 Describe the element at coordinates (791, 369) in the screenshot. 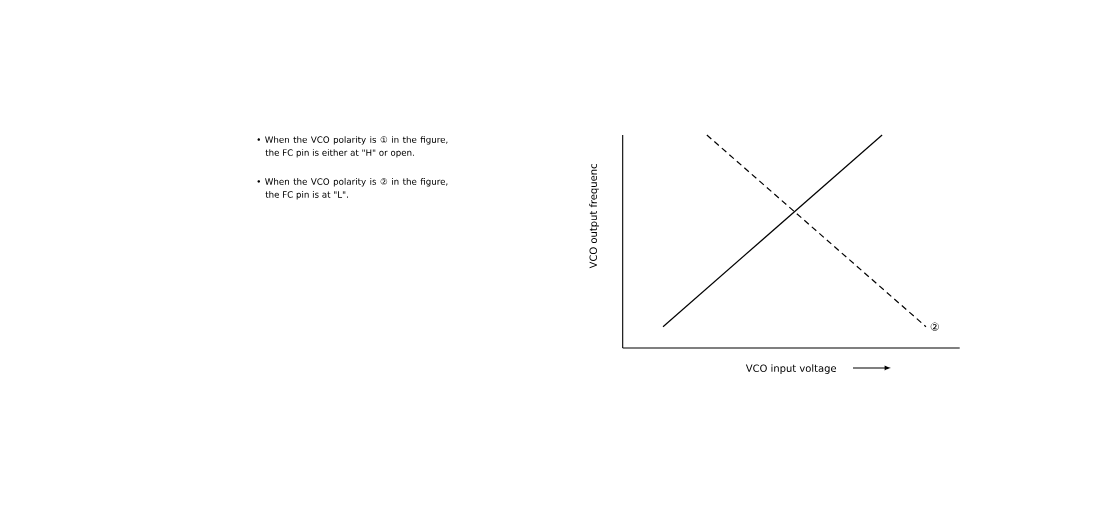

I see `x-axis-title: VCO input voltage` at that location.